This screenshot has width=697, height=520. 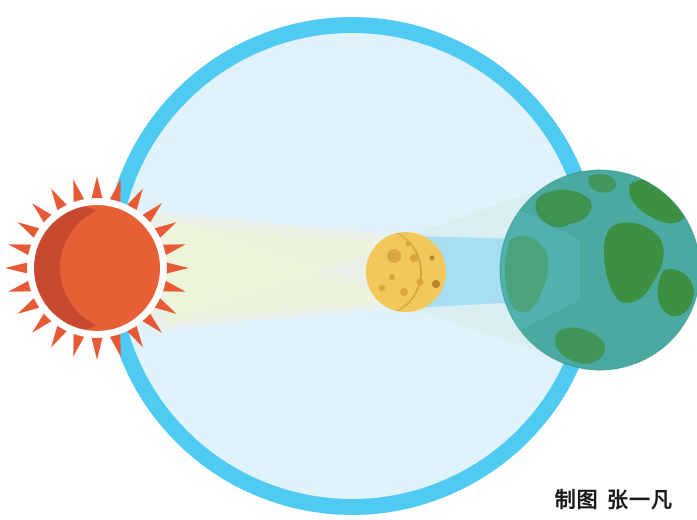 What do you see at coordinates (97, 268) in the screenshot?
I see `sun-icon` at bounding box center [97, 268].